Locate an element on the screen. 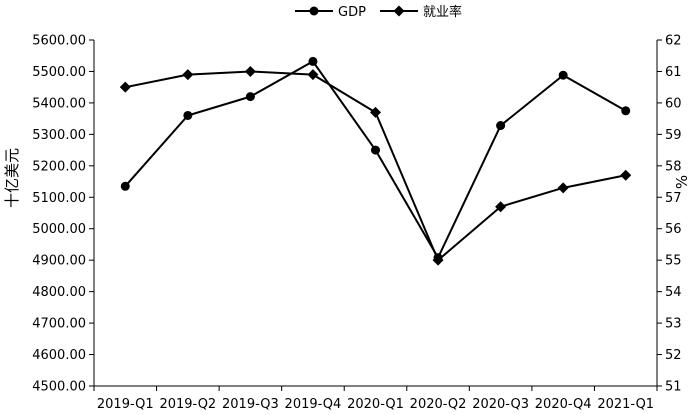 This screenshot has height=415, width=699. y-right-tick-label: 57 is located at coordinates (673, 198).